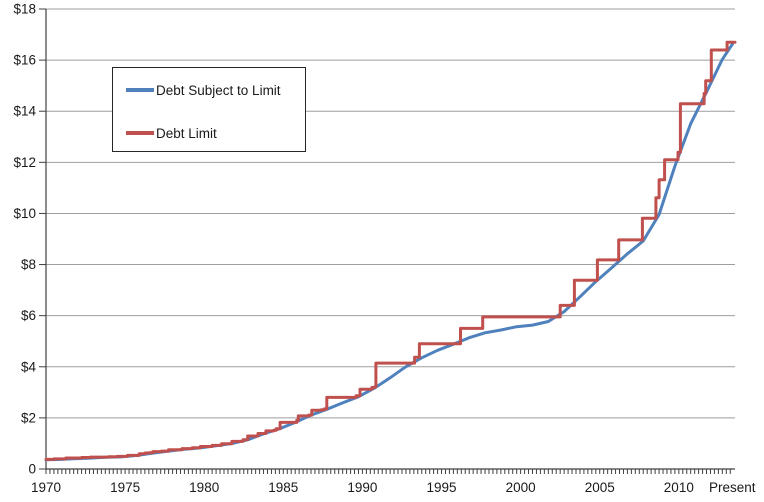 The image size is (764, 502). I want to click on x-axis-tick-label: 1995, so click(441, 487).